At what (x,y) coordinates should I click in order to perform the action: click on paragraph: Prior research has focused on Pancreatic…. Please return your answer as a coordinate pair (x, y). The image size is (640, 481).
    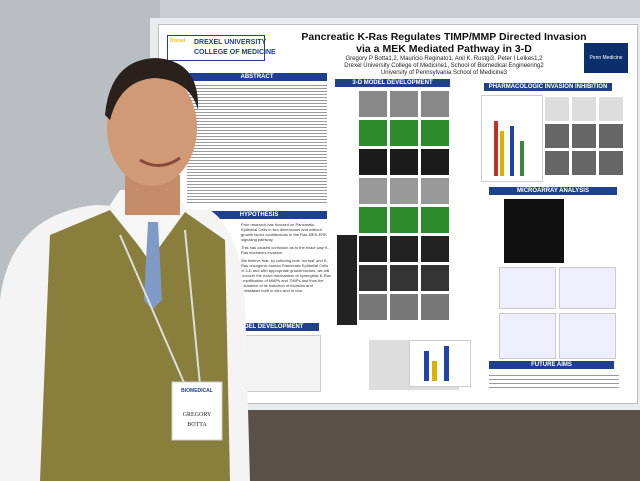
    Looking at the image, I should click on (284, 232).